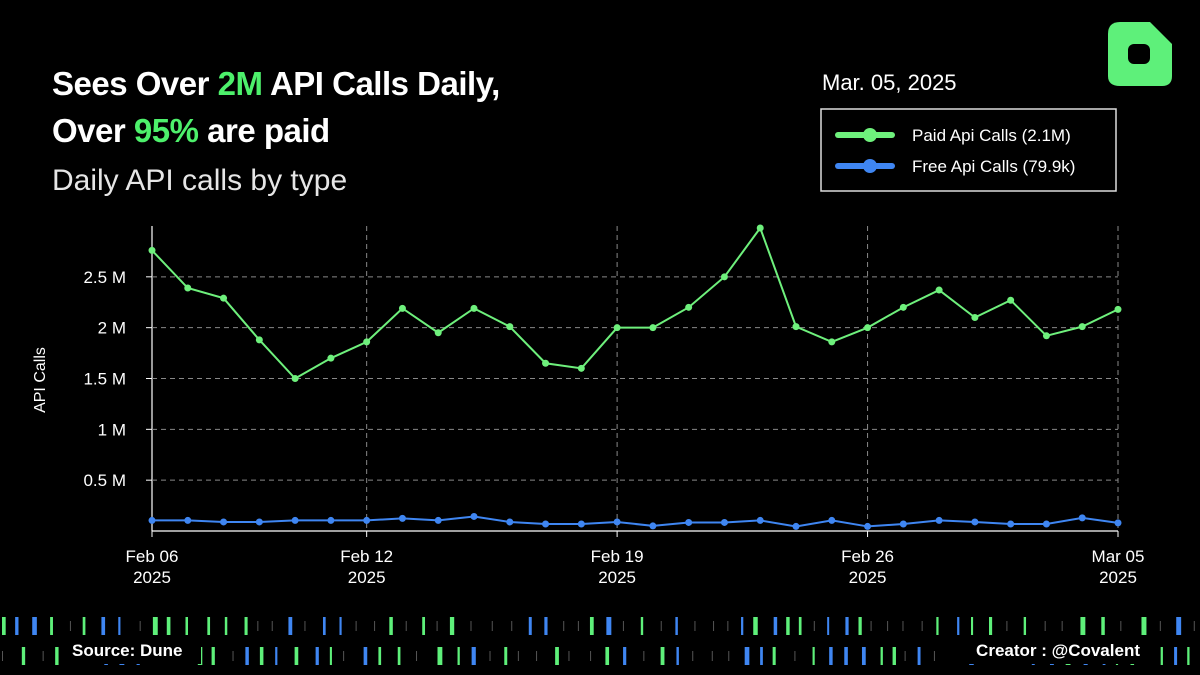  What do you see at coordinates (89, 130) in the screenshot?
I see `title-text: Over` at bounding box center [89, 130].